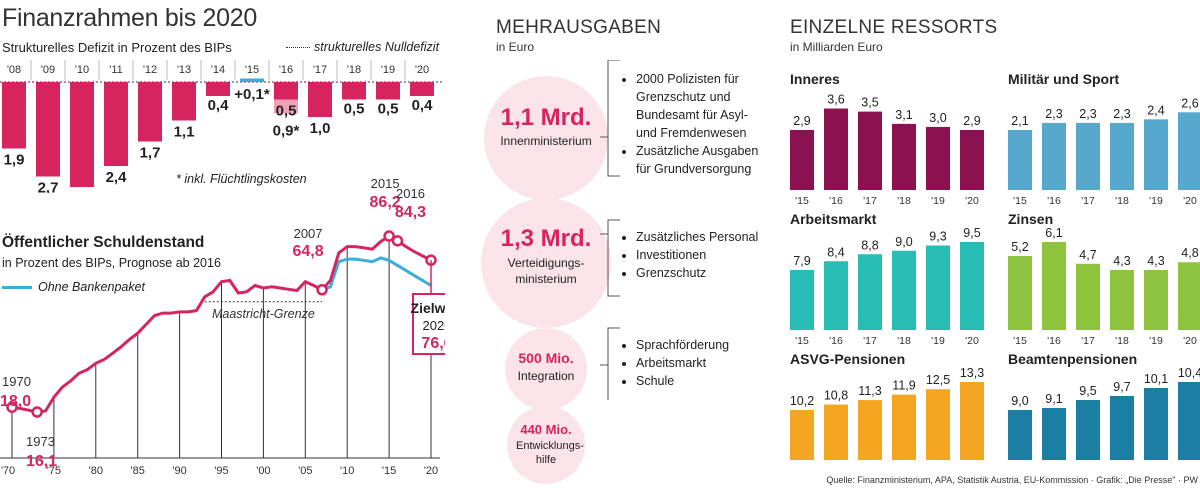 Image resolution: width=1200 pixels, height=488 pixels. Describe the element at coordinates (179, 471) in the screenshot. I see `debt-tick-label: '90` at that location.